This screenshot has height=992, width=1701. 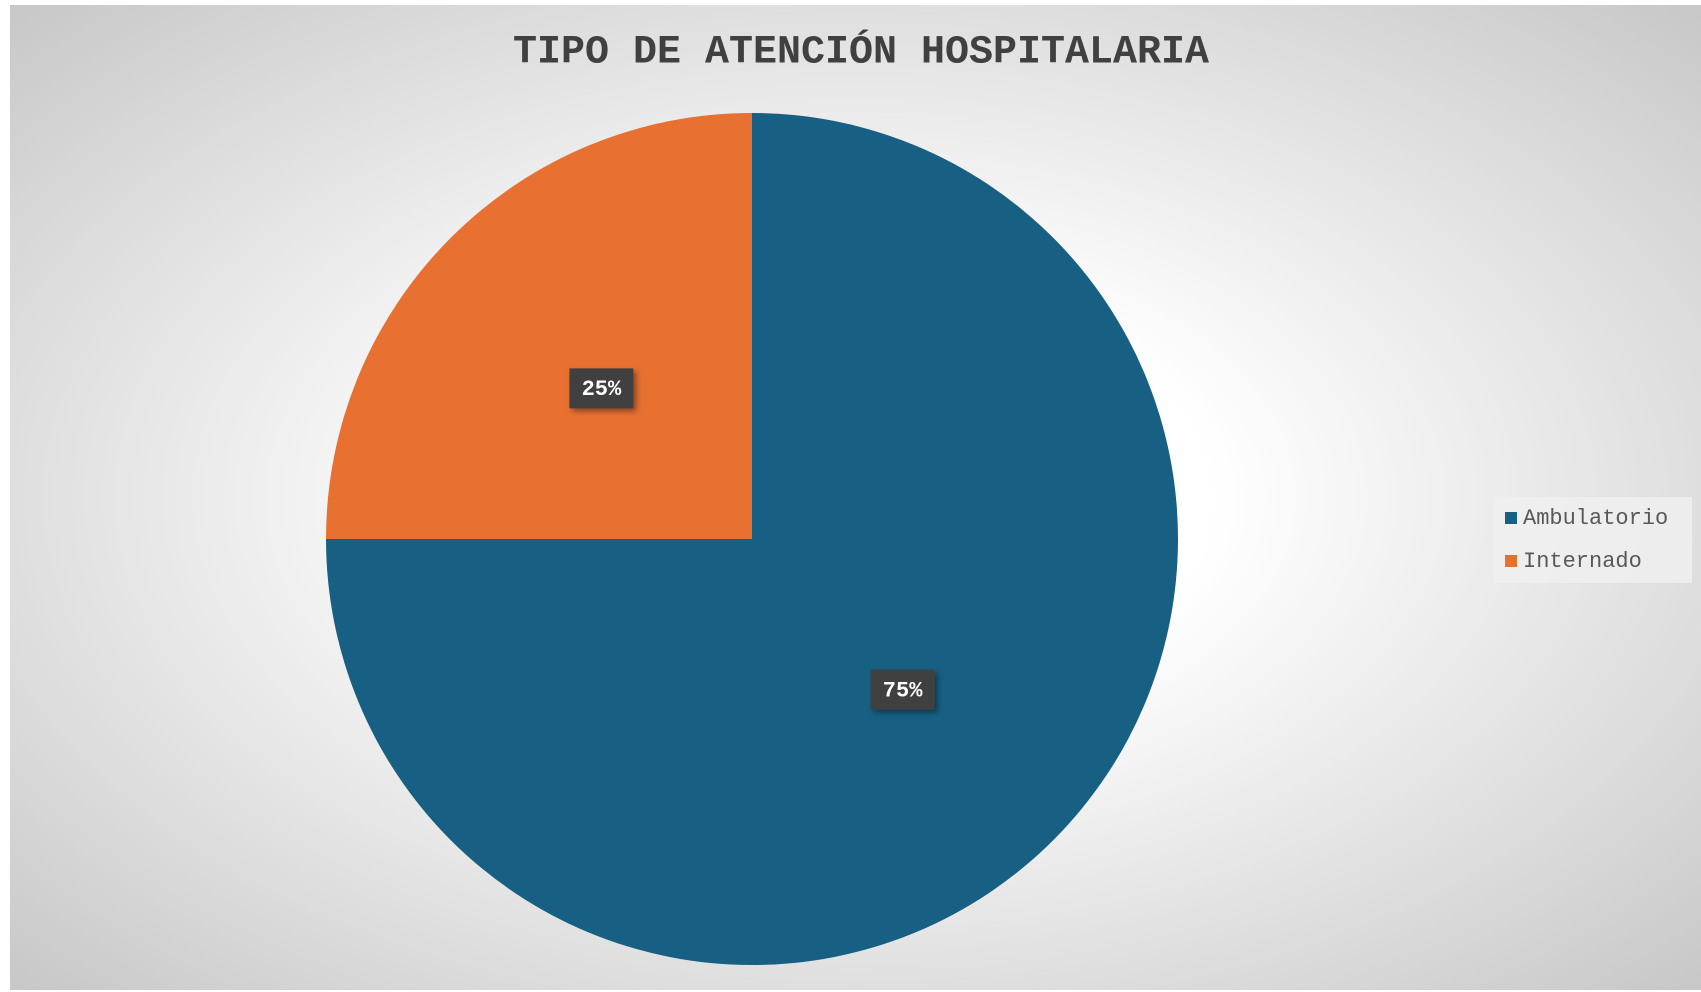 I want to click on data-label: 25%, so click(x=602, y=389).